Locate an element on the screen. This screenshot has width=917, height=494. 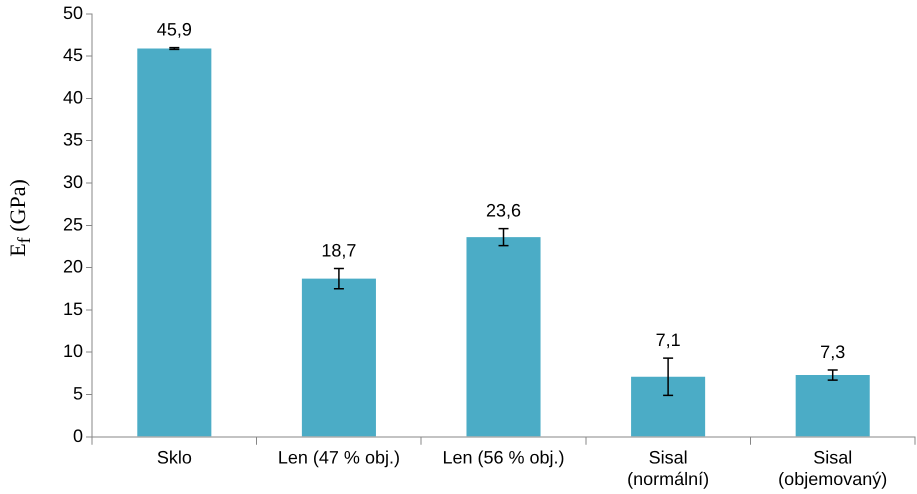
x-tick-label: Sisal (normální) is located at coordinates (668, 469).